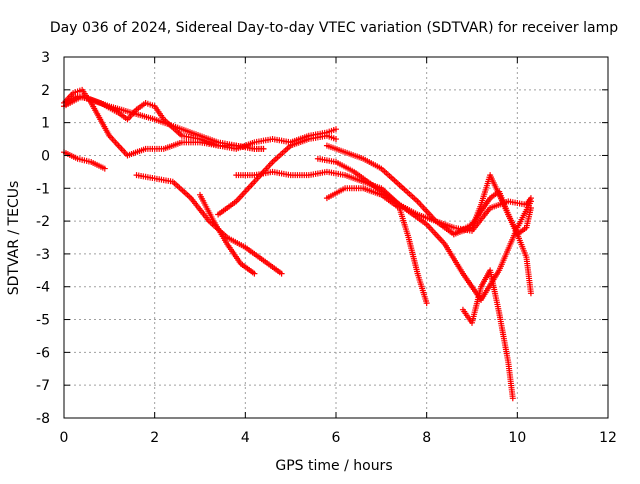 The width and height of the screenshot is (640, 484). Describe the element at coordinates (333, 466) in the screenshot. I see `x-axis-label: GPS time / hours` at that location.